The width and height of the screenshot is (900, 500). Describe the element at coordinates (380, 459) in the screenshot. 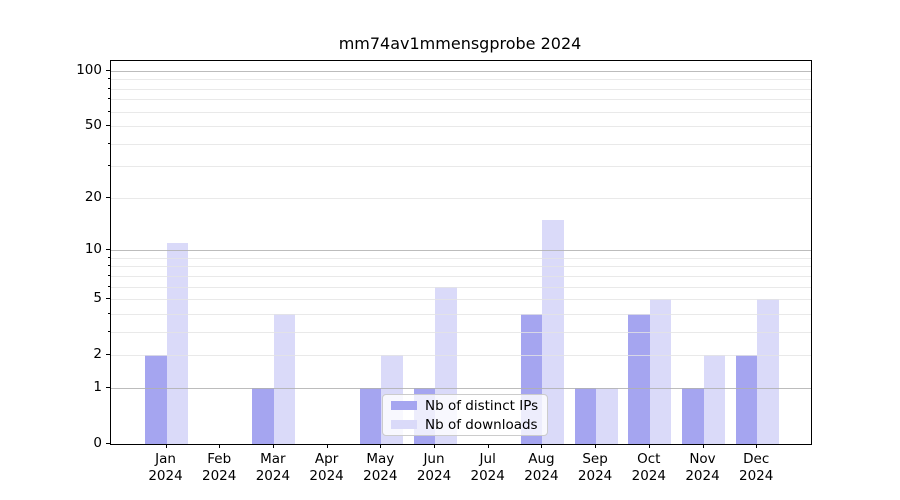

I see `month-label: May` at that location.